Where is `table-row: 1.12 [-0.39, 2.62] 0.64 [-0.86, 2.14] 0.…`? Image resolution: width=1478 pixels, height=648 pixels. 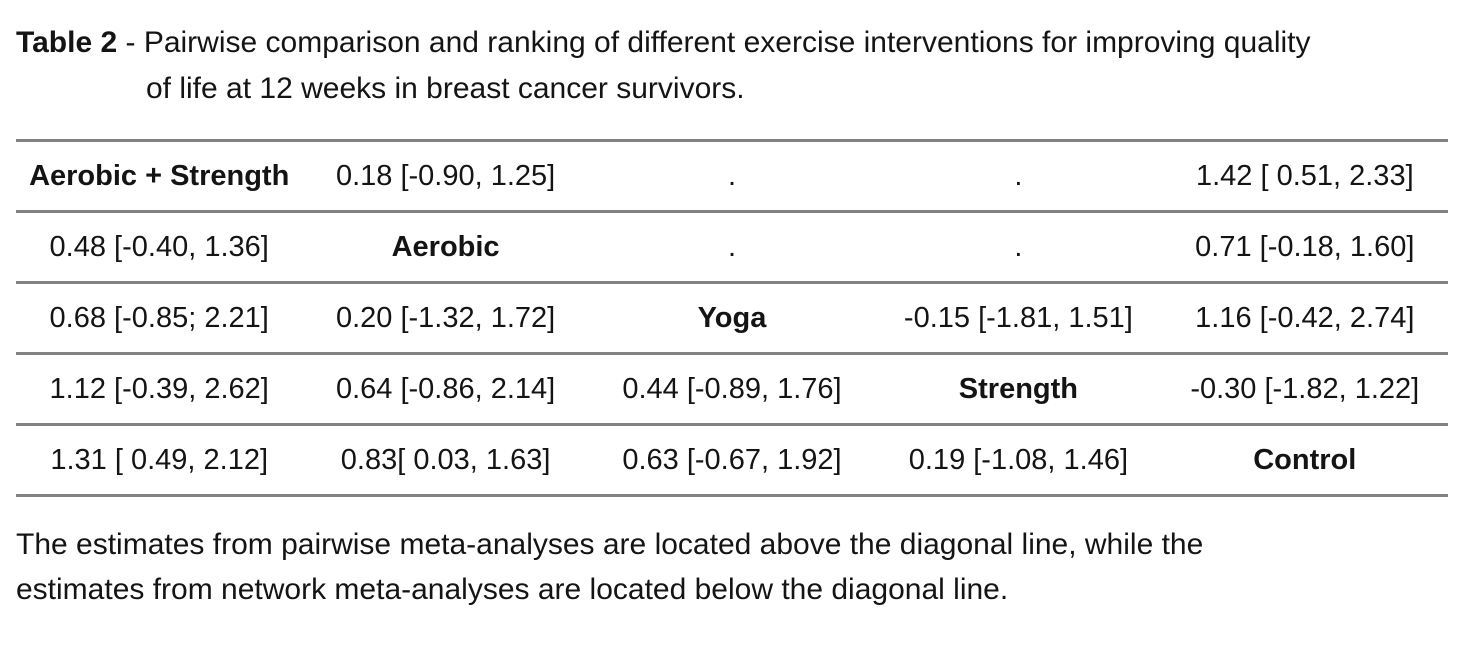
table-row: 1.12 [-0.39, 2.62] 0.64 [-0.86, 2.14] 0.… is located at coordinates (732, 387).